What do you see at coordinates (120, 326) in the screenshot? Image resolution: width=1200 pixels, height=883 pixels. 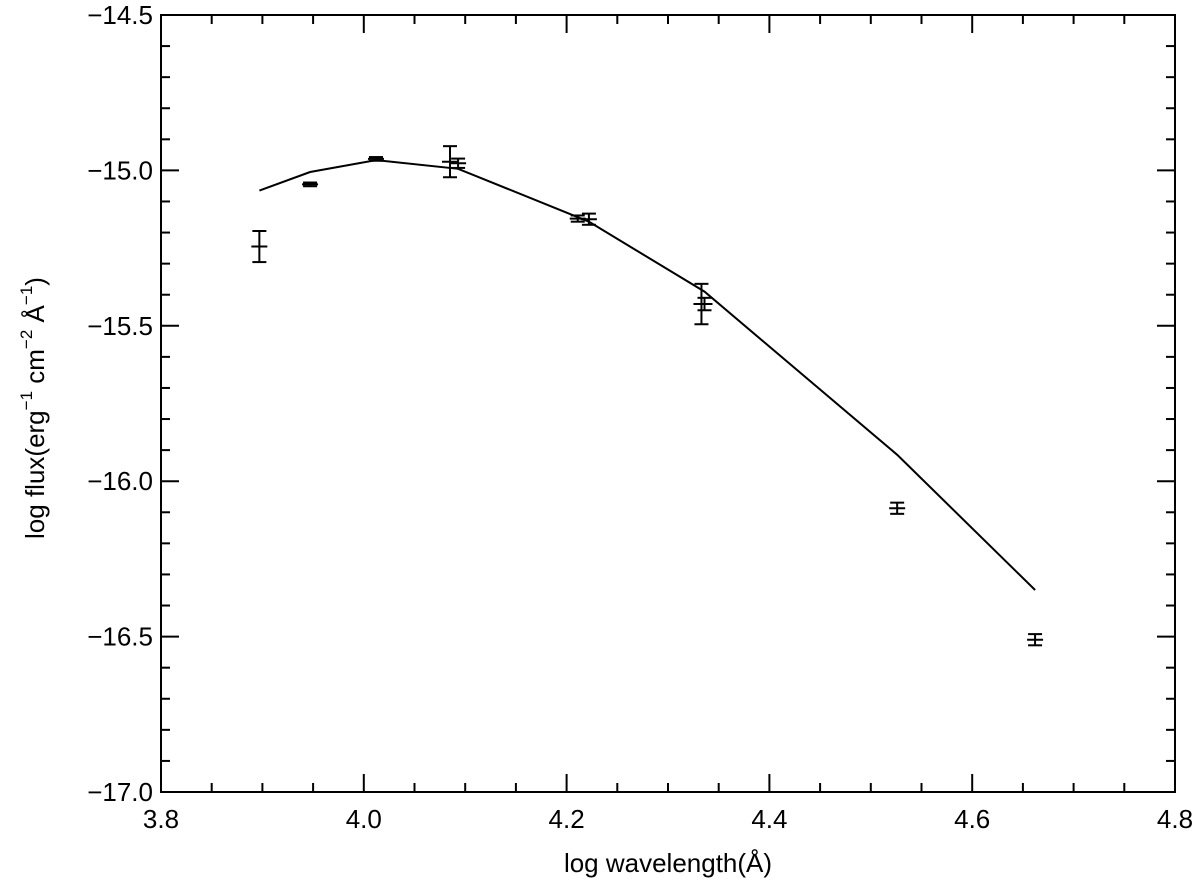 I see `y-tick-label: −15.5` at bounding box center [120, 326].